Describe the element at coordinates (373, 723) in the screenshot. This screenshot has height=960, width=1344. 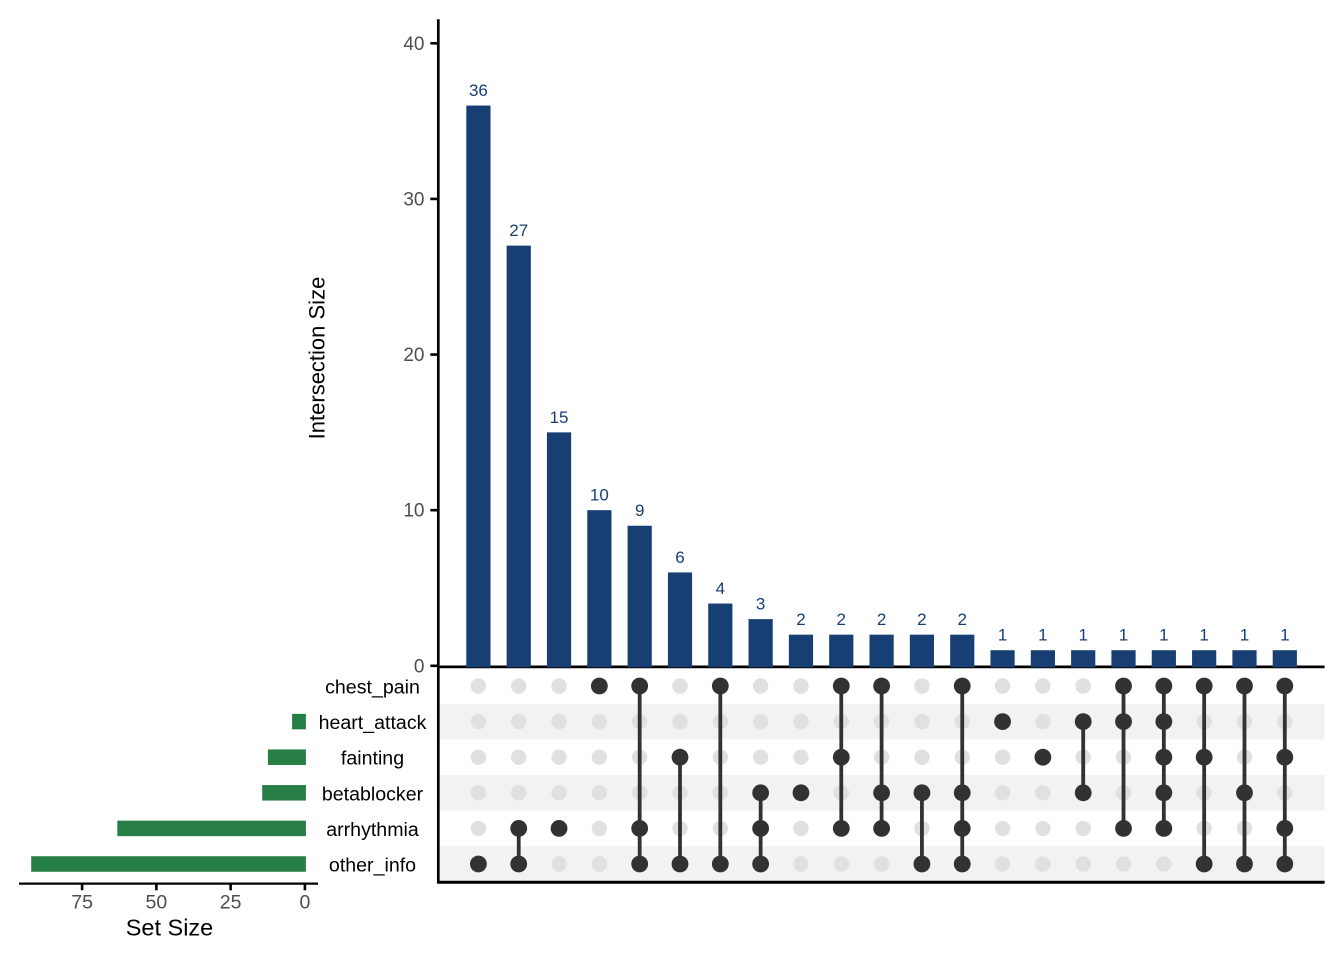
I see `svg-text: heart_attack` at that location.